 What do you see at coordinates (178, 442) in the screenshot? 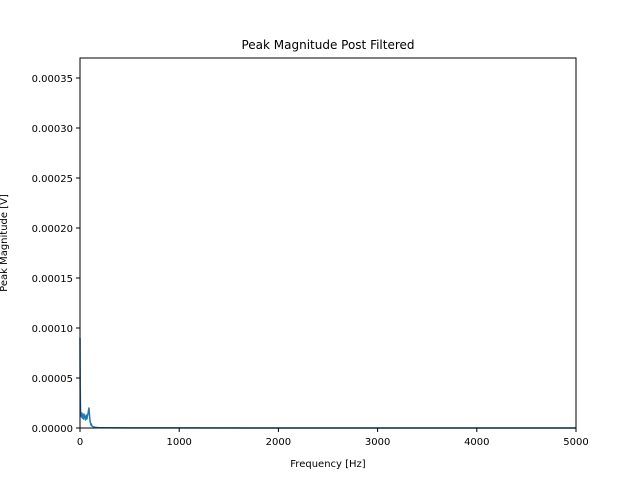
I see `x-tick-label: 1000` at bounding box center [178, 442].